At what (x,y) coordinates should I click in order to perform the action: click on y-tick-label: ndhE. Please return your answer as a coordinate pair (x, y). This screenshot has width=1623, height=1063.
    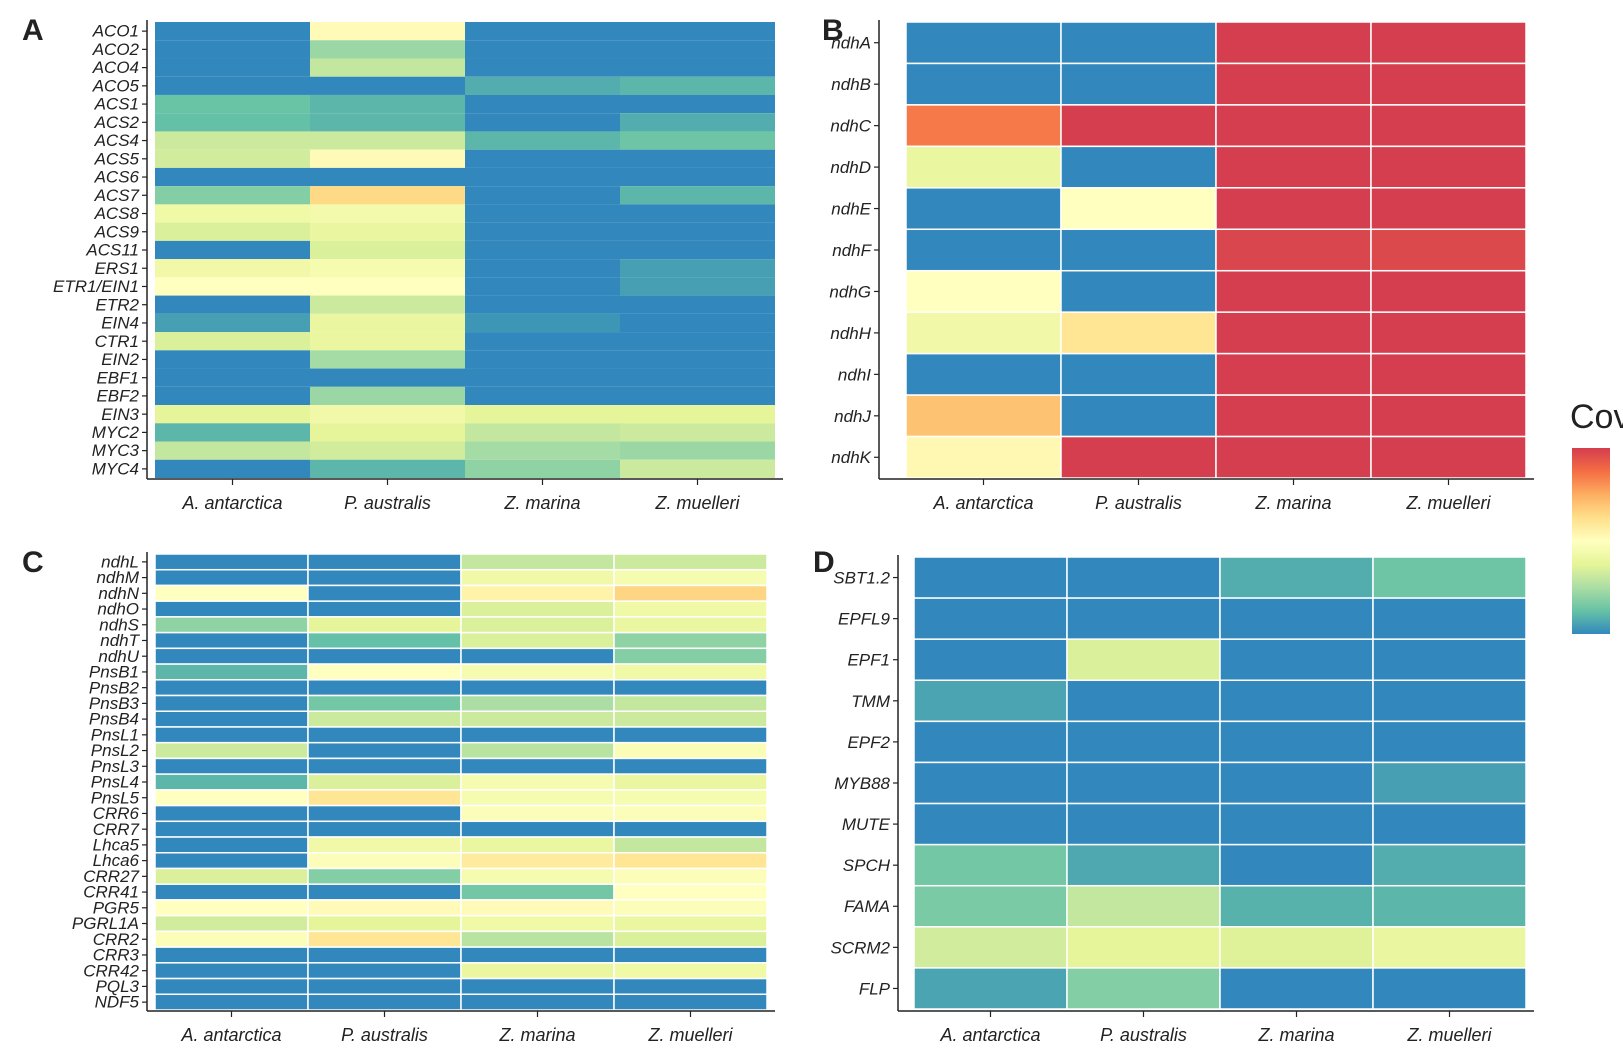
    Looking at the image, I should click on (851, 208).